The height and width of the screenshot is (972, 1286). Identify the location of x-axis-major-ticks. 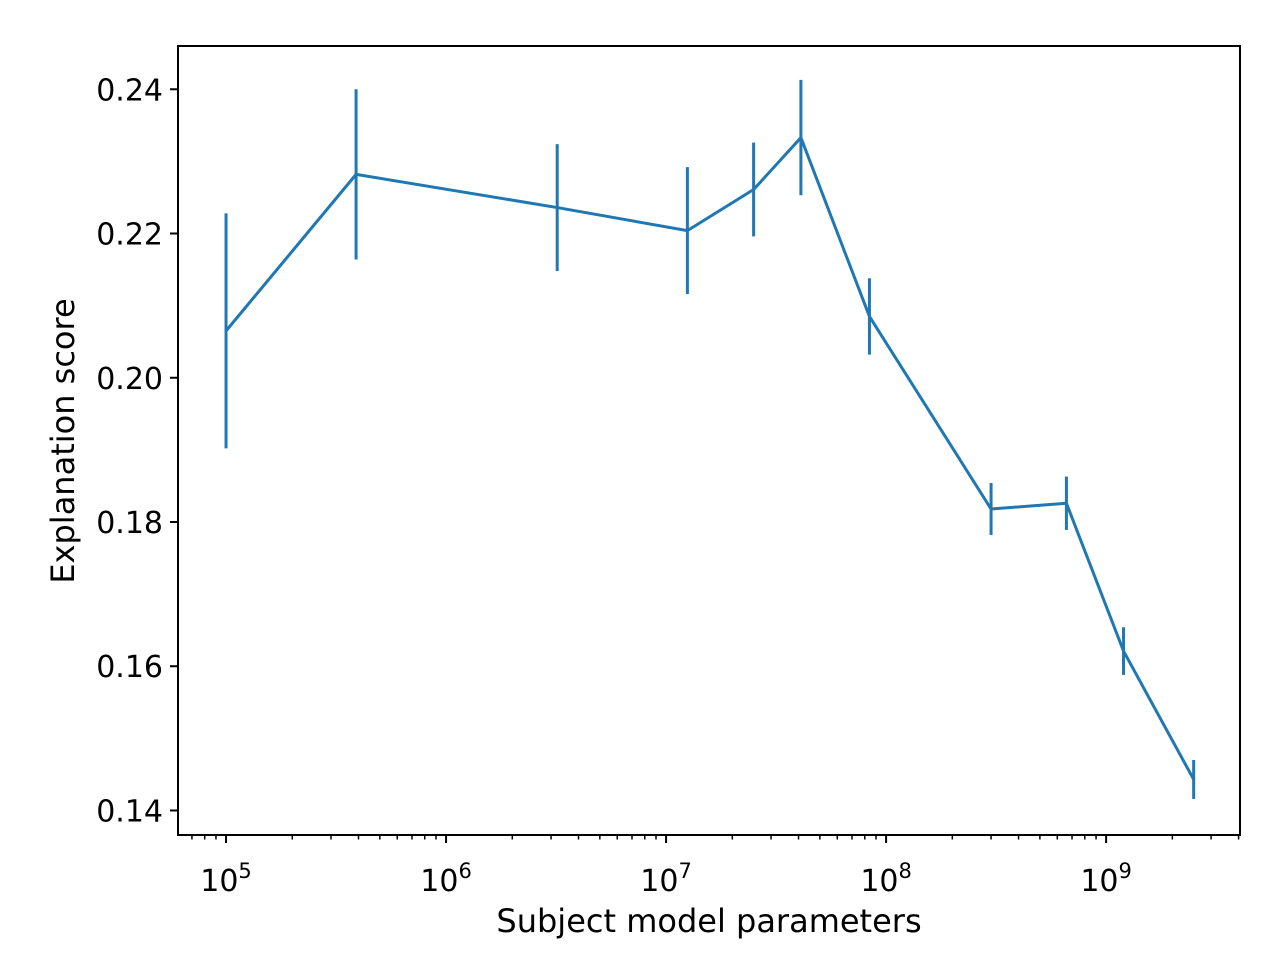
(666, 839).